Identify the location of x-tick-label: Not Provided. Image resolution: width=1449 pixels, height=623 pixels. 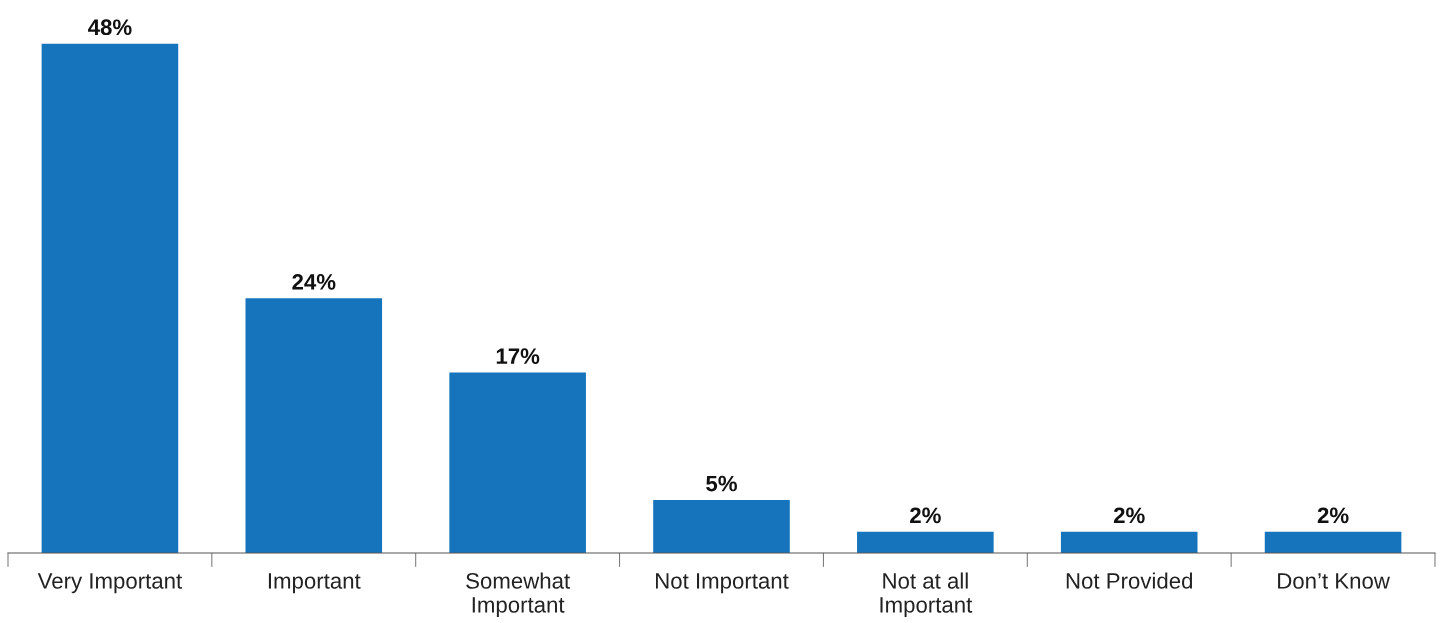
(1129, 580).